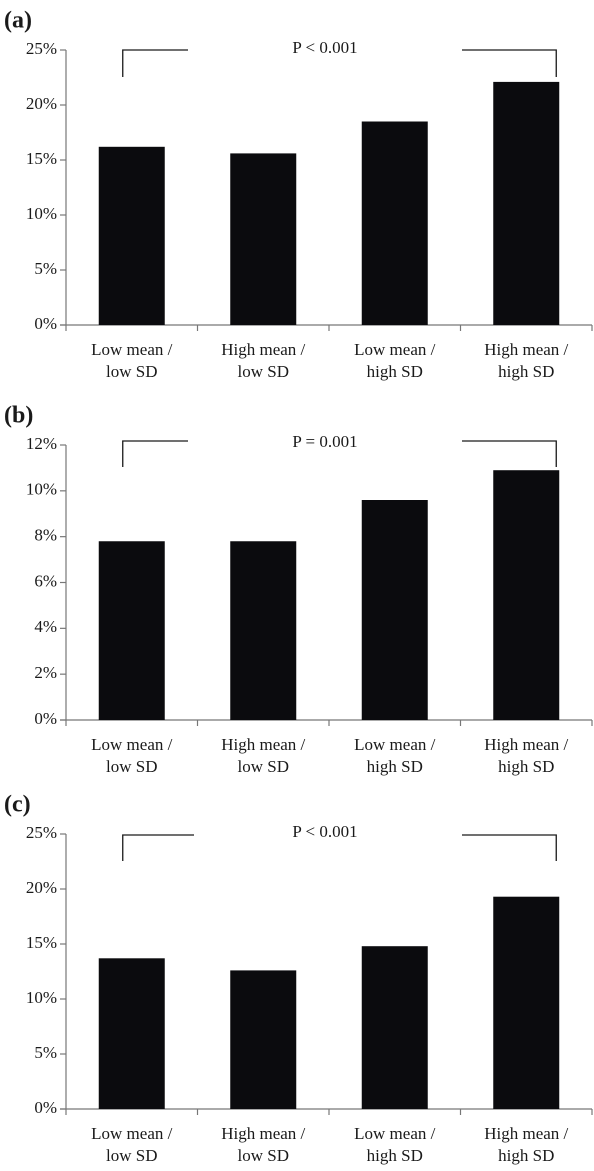 The height and width of the screenshot is (1171, 594). What do you see at coordinates (324, 441) in the screenshot?
I see `significance-annotation: P = 0.001` at bounding box center [324, 441].